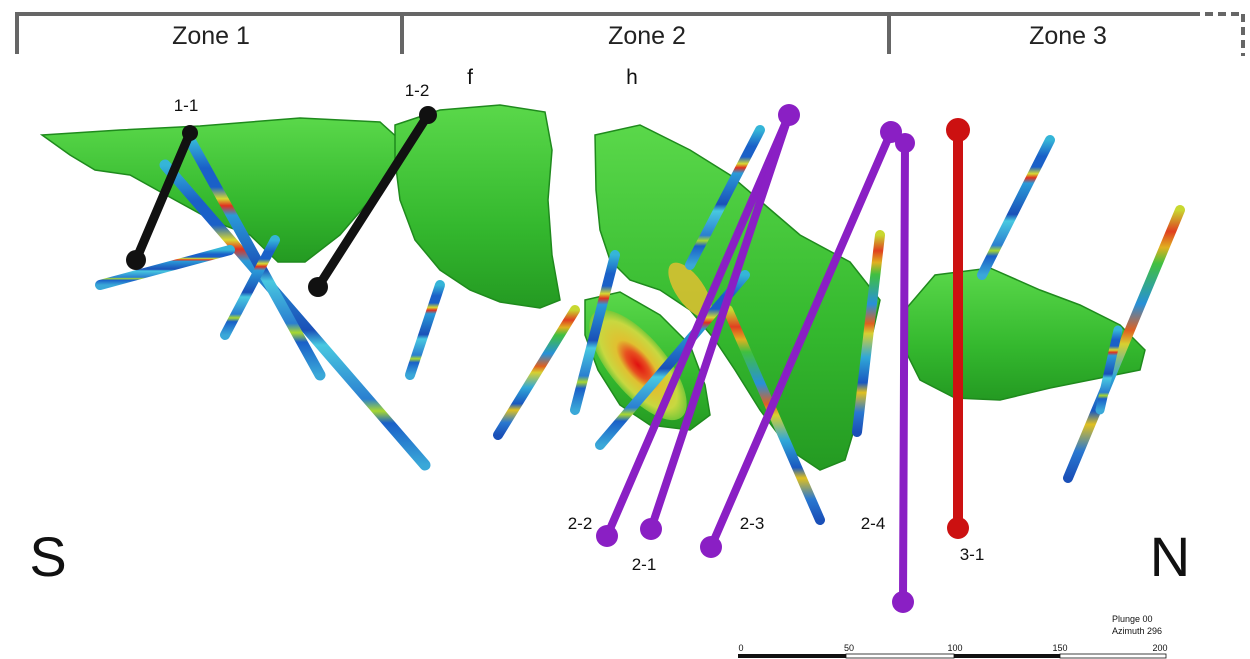 The image size is (1250, 659). Describe the element at coordinates (580, 523) in the screenshot. I see `hole-label-2-2: 2-2` at that location.